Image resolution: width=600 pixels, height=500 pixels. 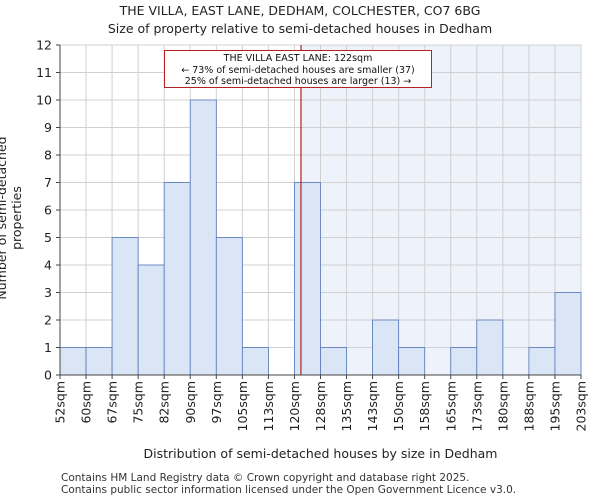 What do you see at coordinates (48, 237) in the screenshot?
I see `y-tick-label: 5` at bounding box center [48, 237].